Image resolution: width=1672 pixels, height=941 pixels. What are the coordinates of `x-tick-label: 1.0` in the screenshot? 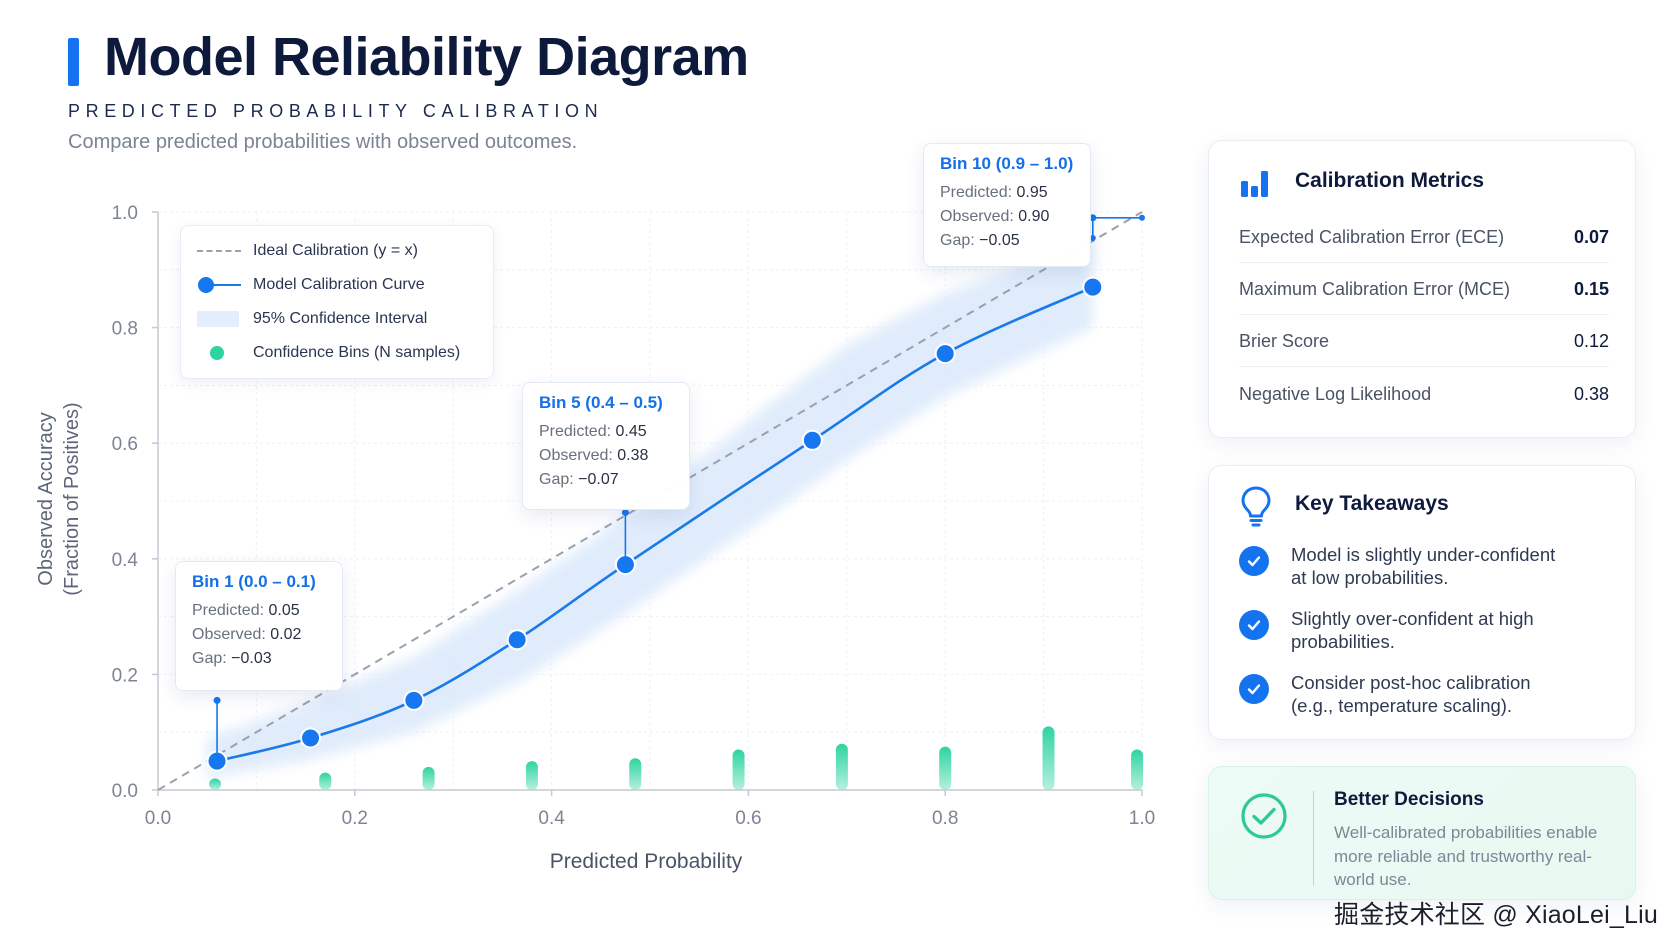 It's located at (1142, 818).